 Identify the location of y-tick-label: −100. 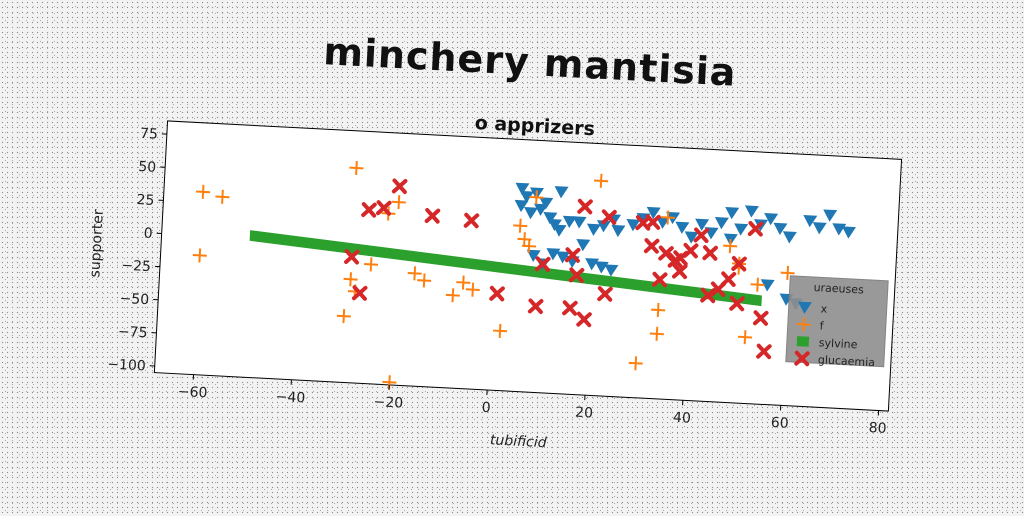
(126, 365).